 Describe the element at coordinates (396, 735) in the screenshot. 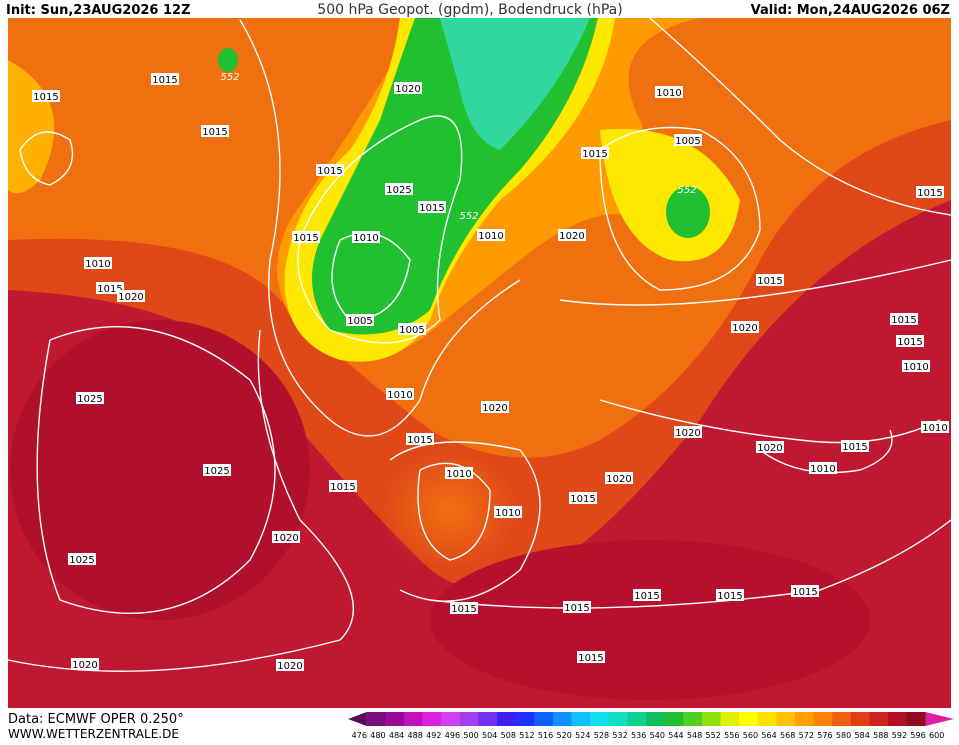

I see `colorbar-label: 484` at that location.